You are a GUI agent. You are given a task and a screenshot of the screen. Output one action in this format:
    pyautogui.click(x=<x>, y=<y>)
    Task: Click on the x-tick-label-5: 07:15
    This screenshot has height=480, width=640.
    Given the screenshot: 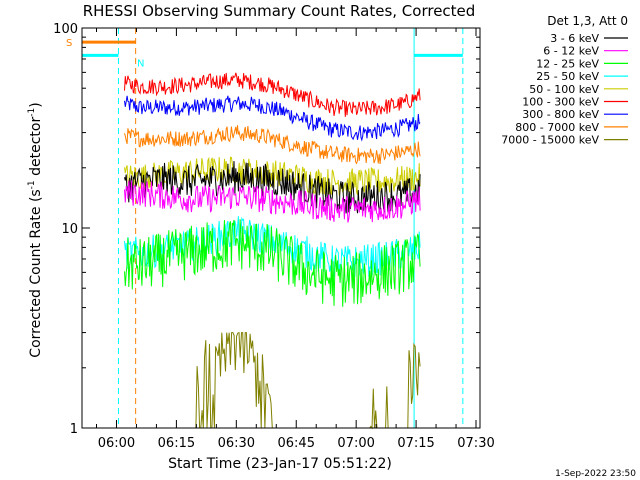 What is the action you would take?
    pyautogui.click(x=415, y=443)
    